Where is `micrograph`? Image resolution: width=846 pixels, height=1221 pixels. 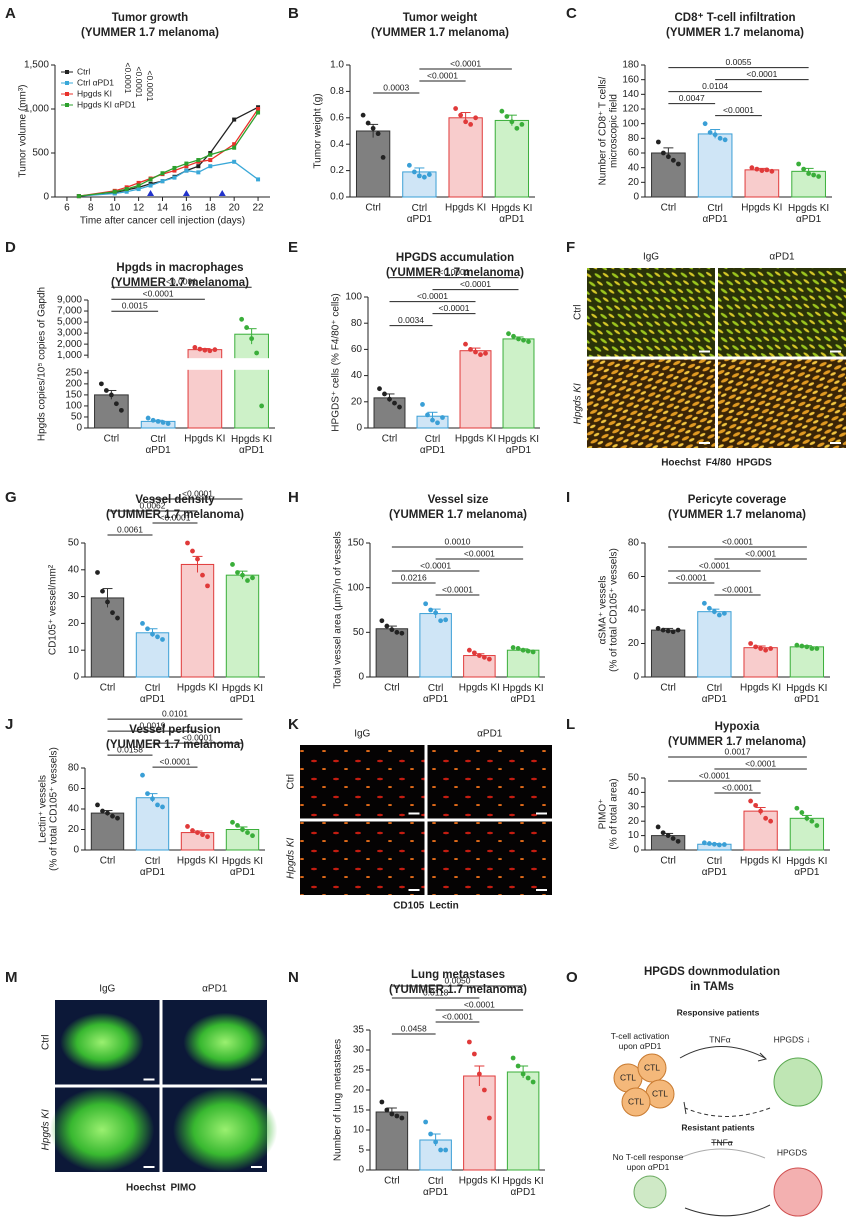 micrograph is located at coordinates (651, 403).